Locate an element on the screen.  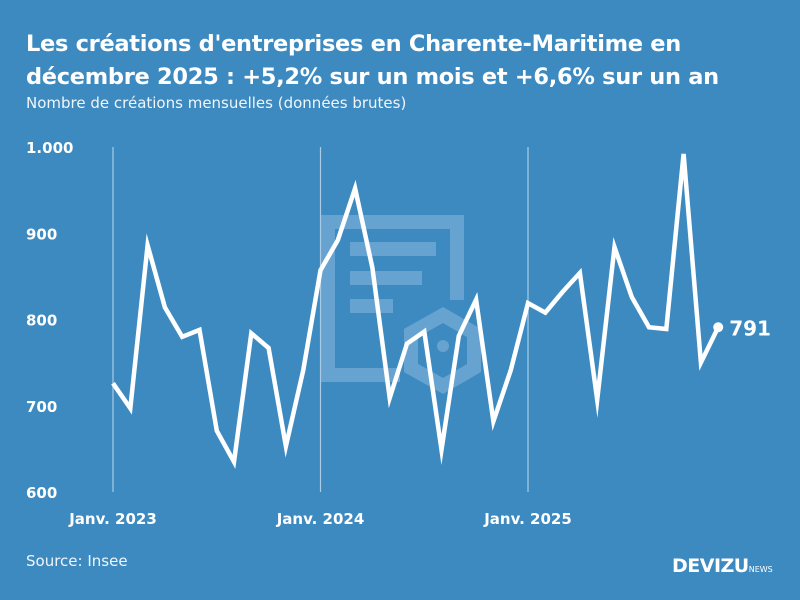
y-tick-label: 700 is located at coordinates (41, 407).